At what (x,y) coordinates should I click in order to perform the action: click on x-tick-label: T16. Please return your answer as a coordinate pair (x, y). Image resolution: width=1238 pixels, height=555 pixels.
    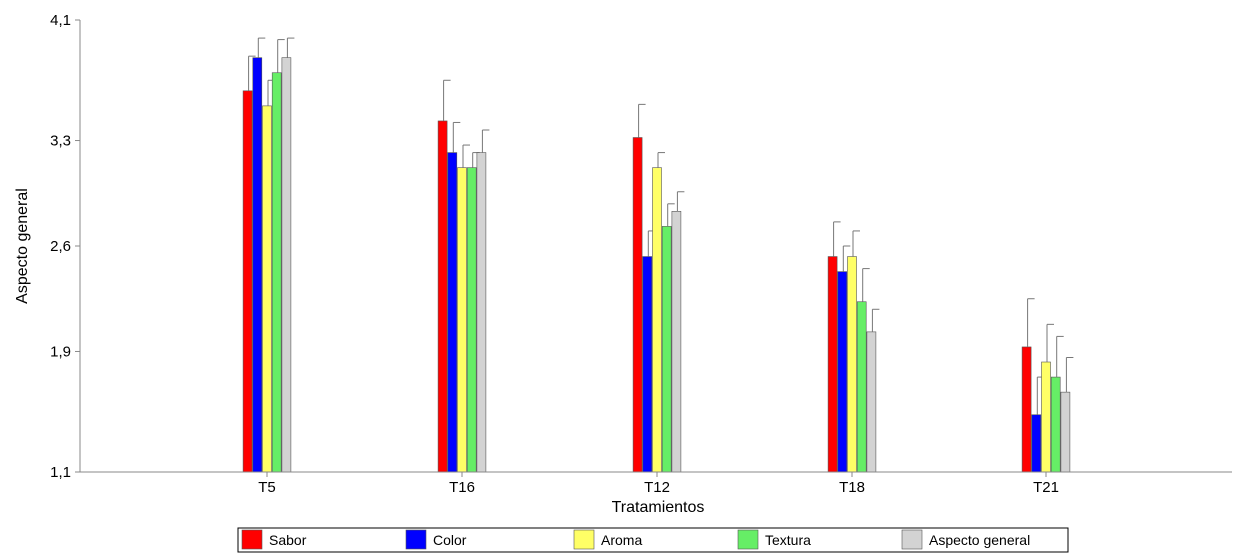
    Looking at the image, I should click on (462, 487).